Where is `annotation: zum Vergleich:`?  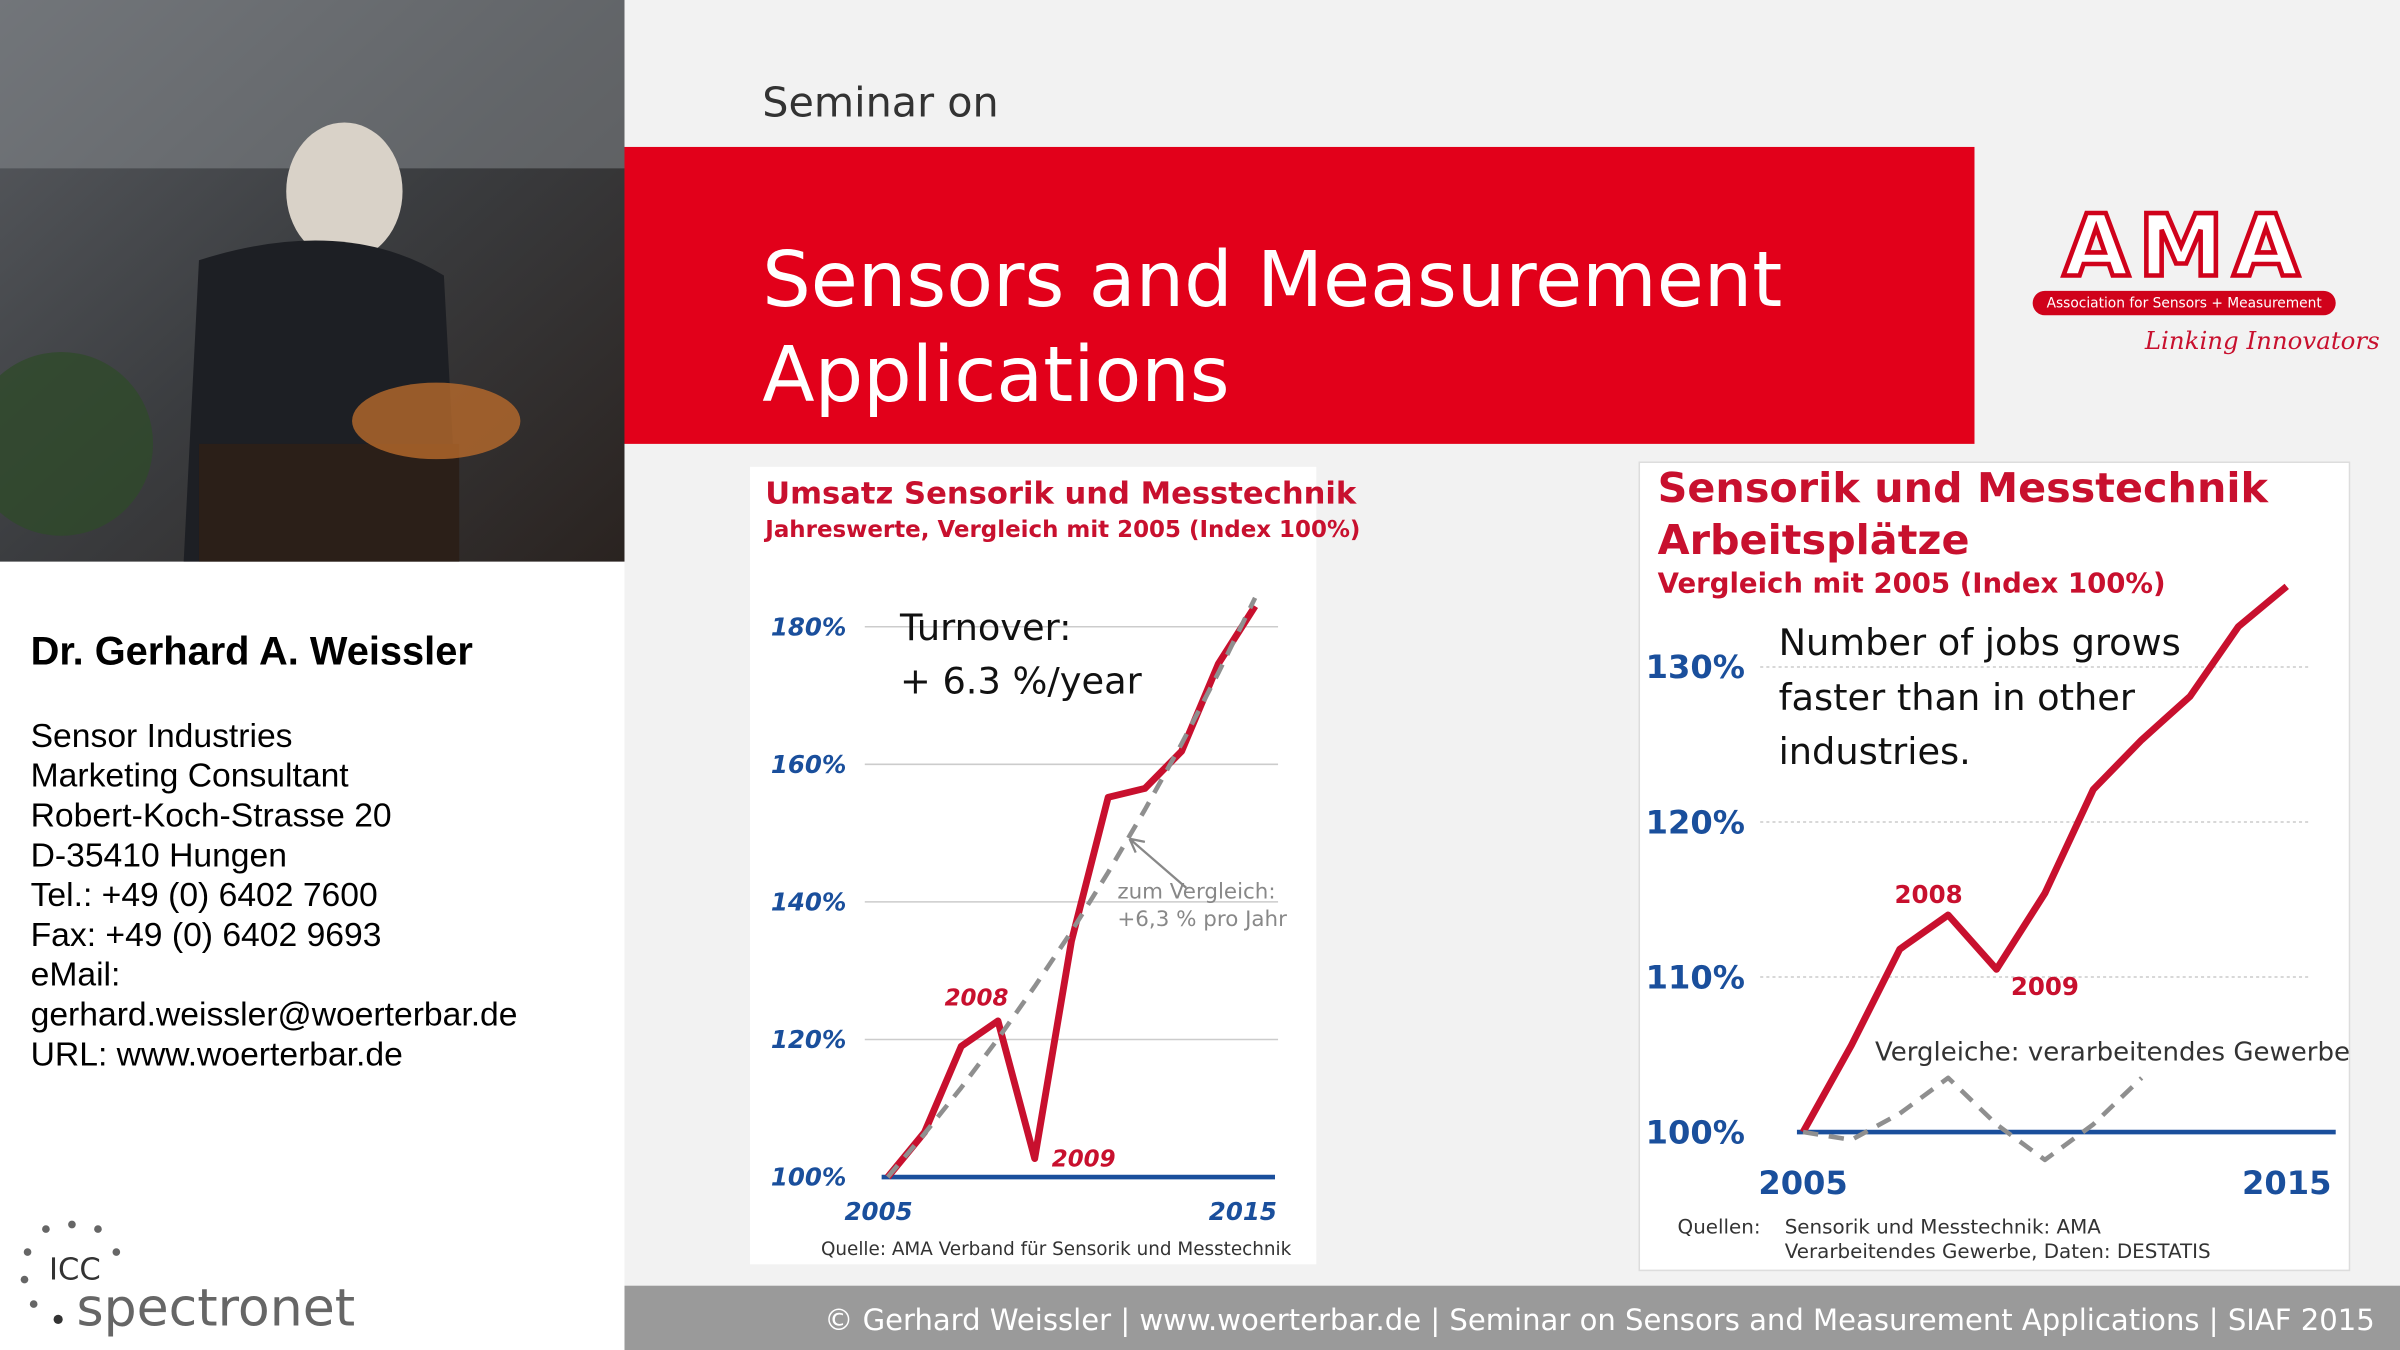 annotation: zum Vergleich: is located at coordinates (1196, 891).